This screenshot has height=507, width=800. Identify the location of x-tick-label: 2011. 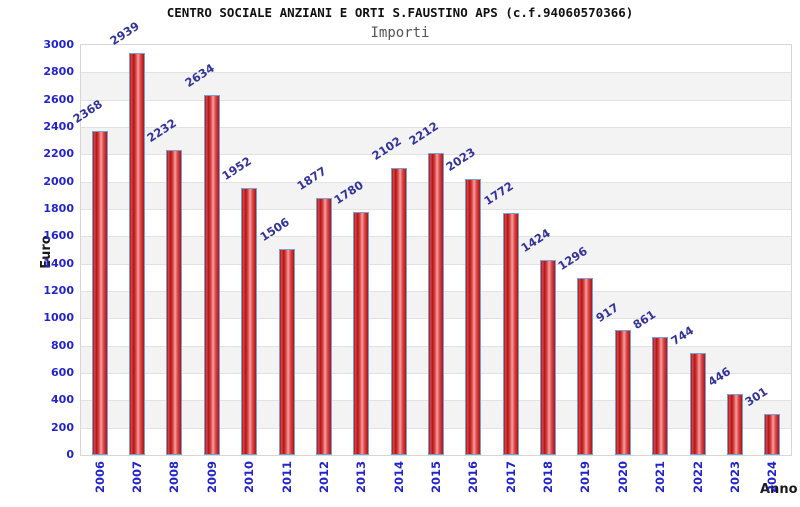
(286, 477).